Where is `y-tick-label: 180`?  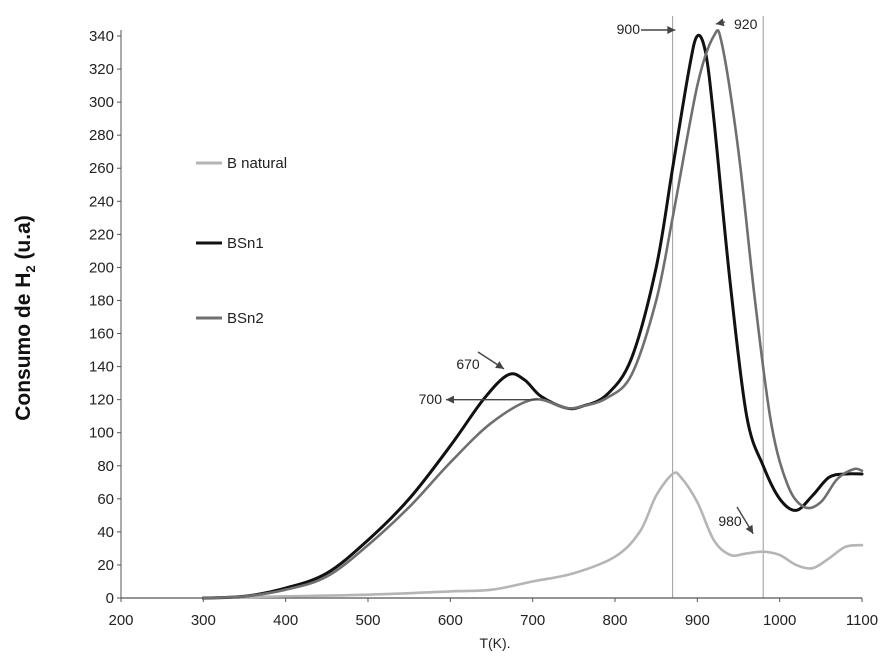 y-tick-label: 180 is located at coordinates (101, 300).